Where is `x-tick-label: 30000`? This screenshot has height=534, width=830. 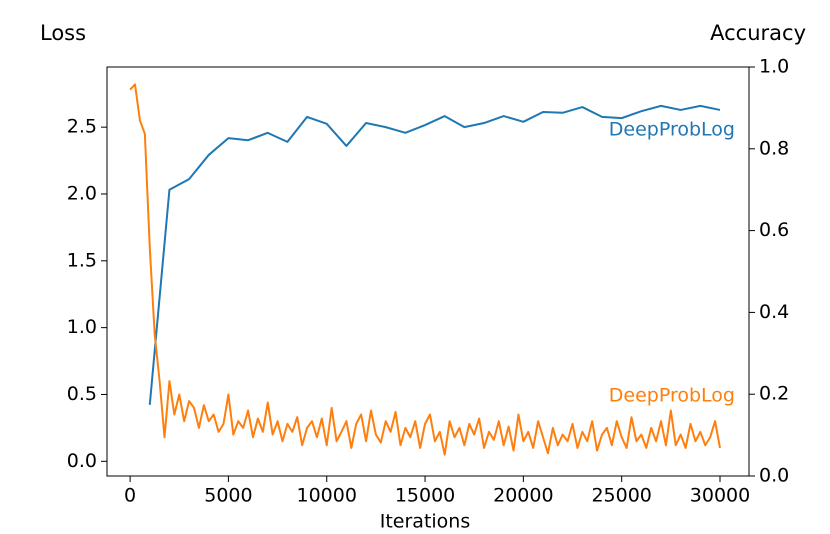 x-tick-label: 30000 is located at coordinates (720, 496).